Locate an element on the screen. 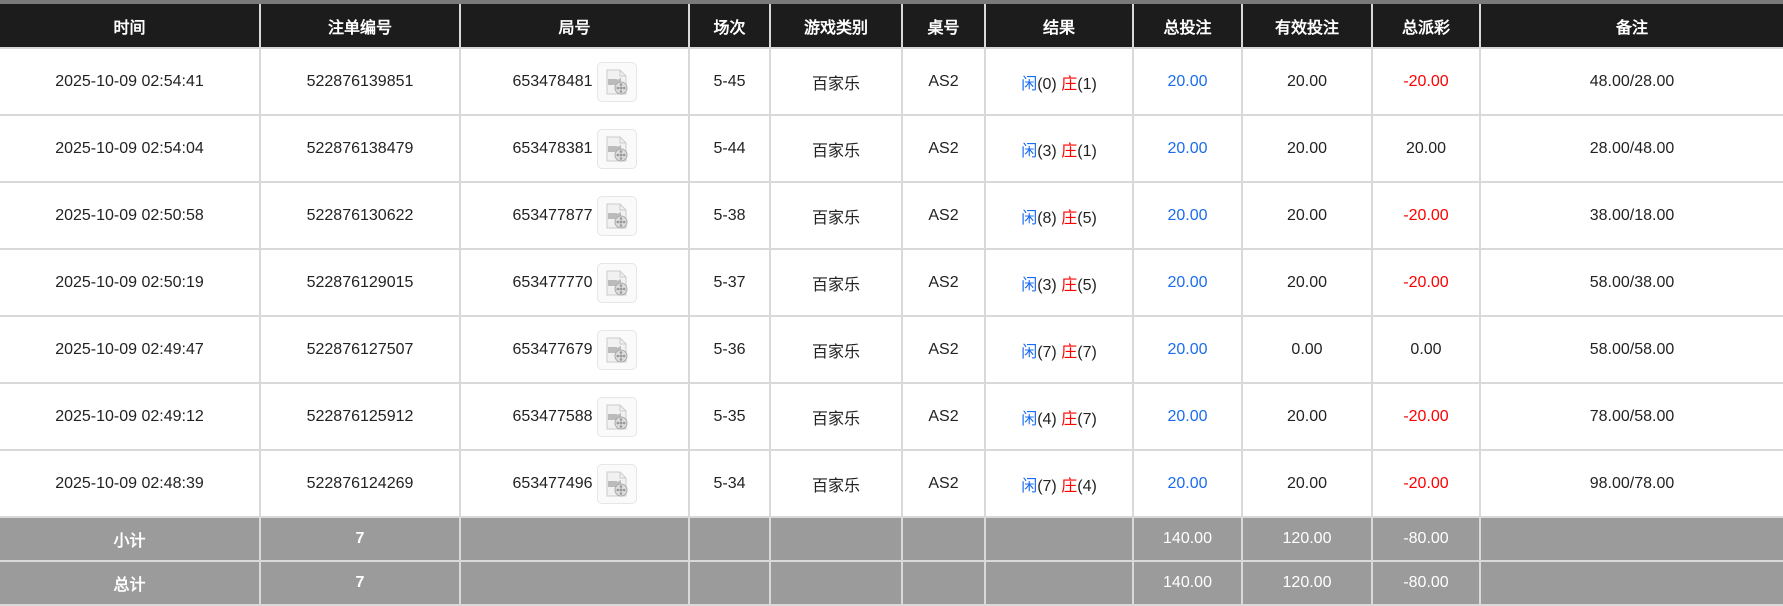 This screenshot has width=1783, height=606. round-cell: 653477877 is located at coordinates (574, 215).